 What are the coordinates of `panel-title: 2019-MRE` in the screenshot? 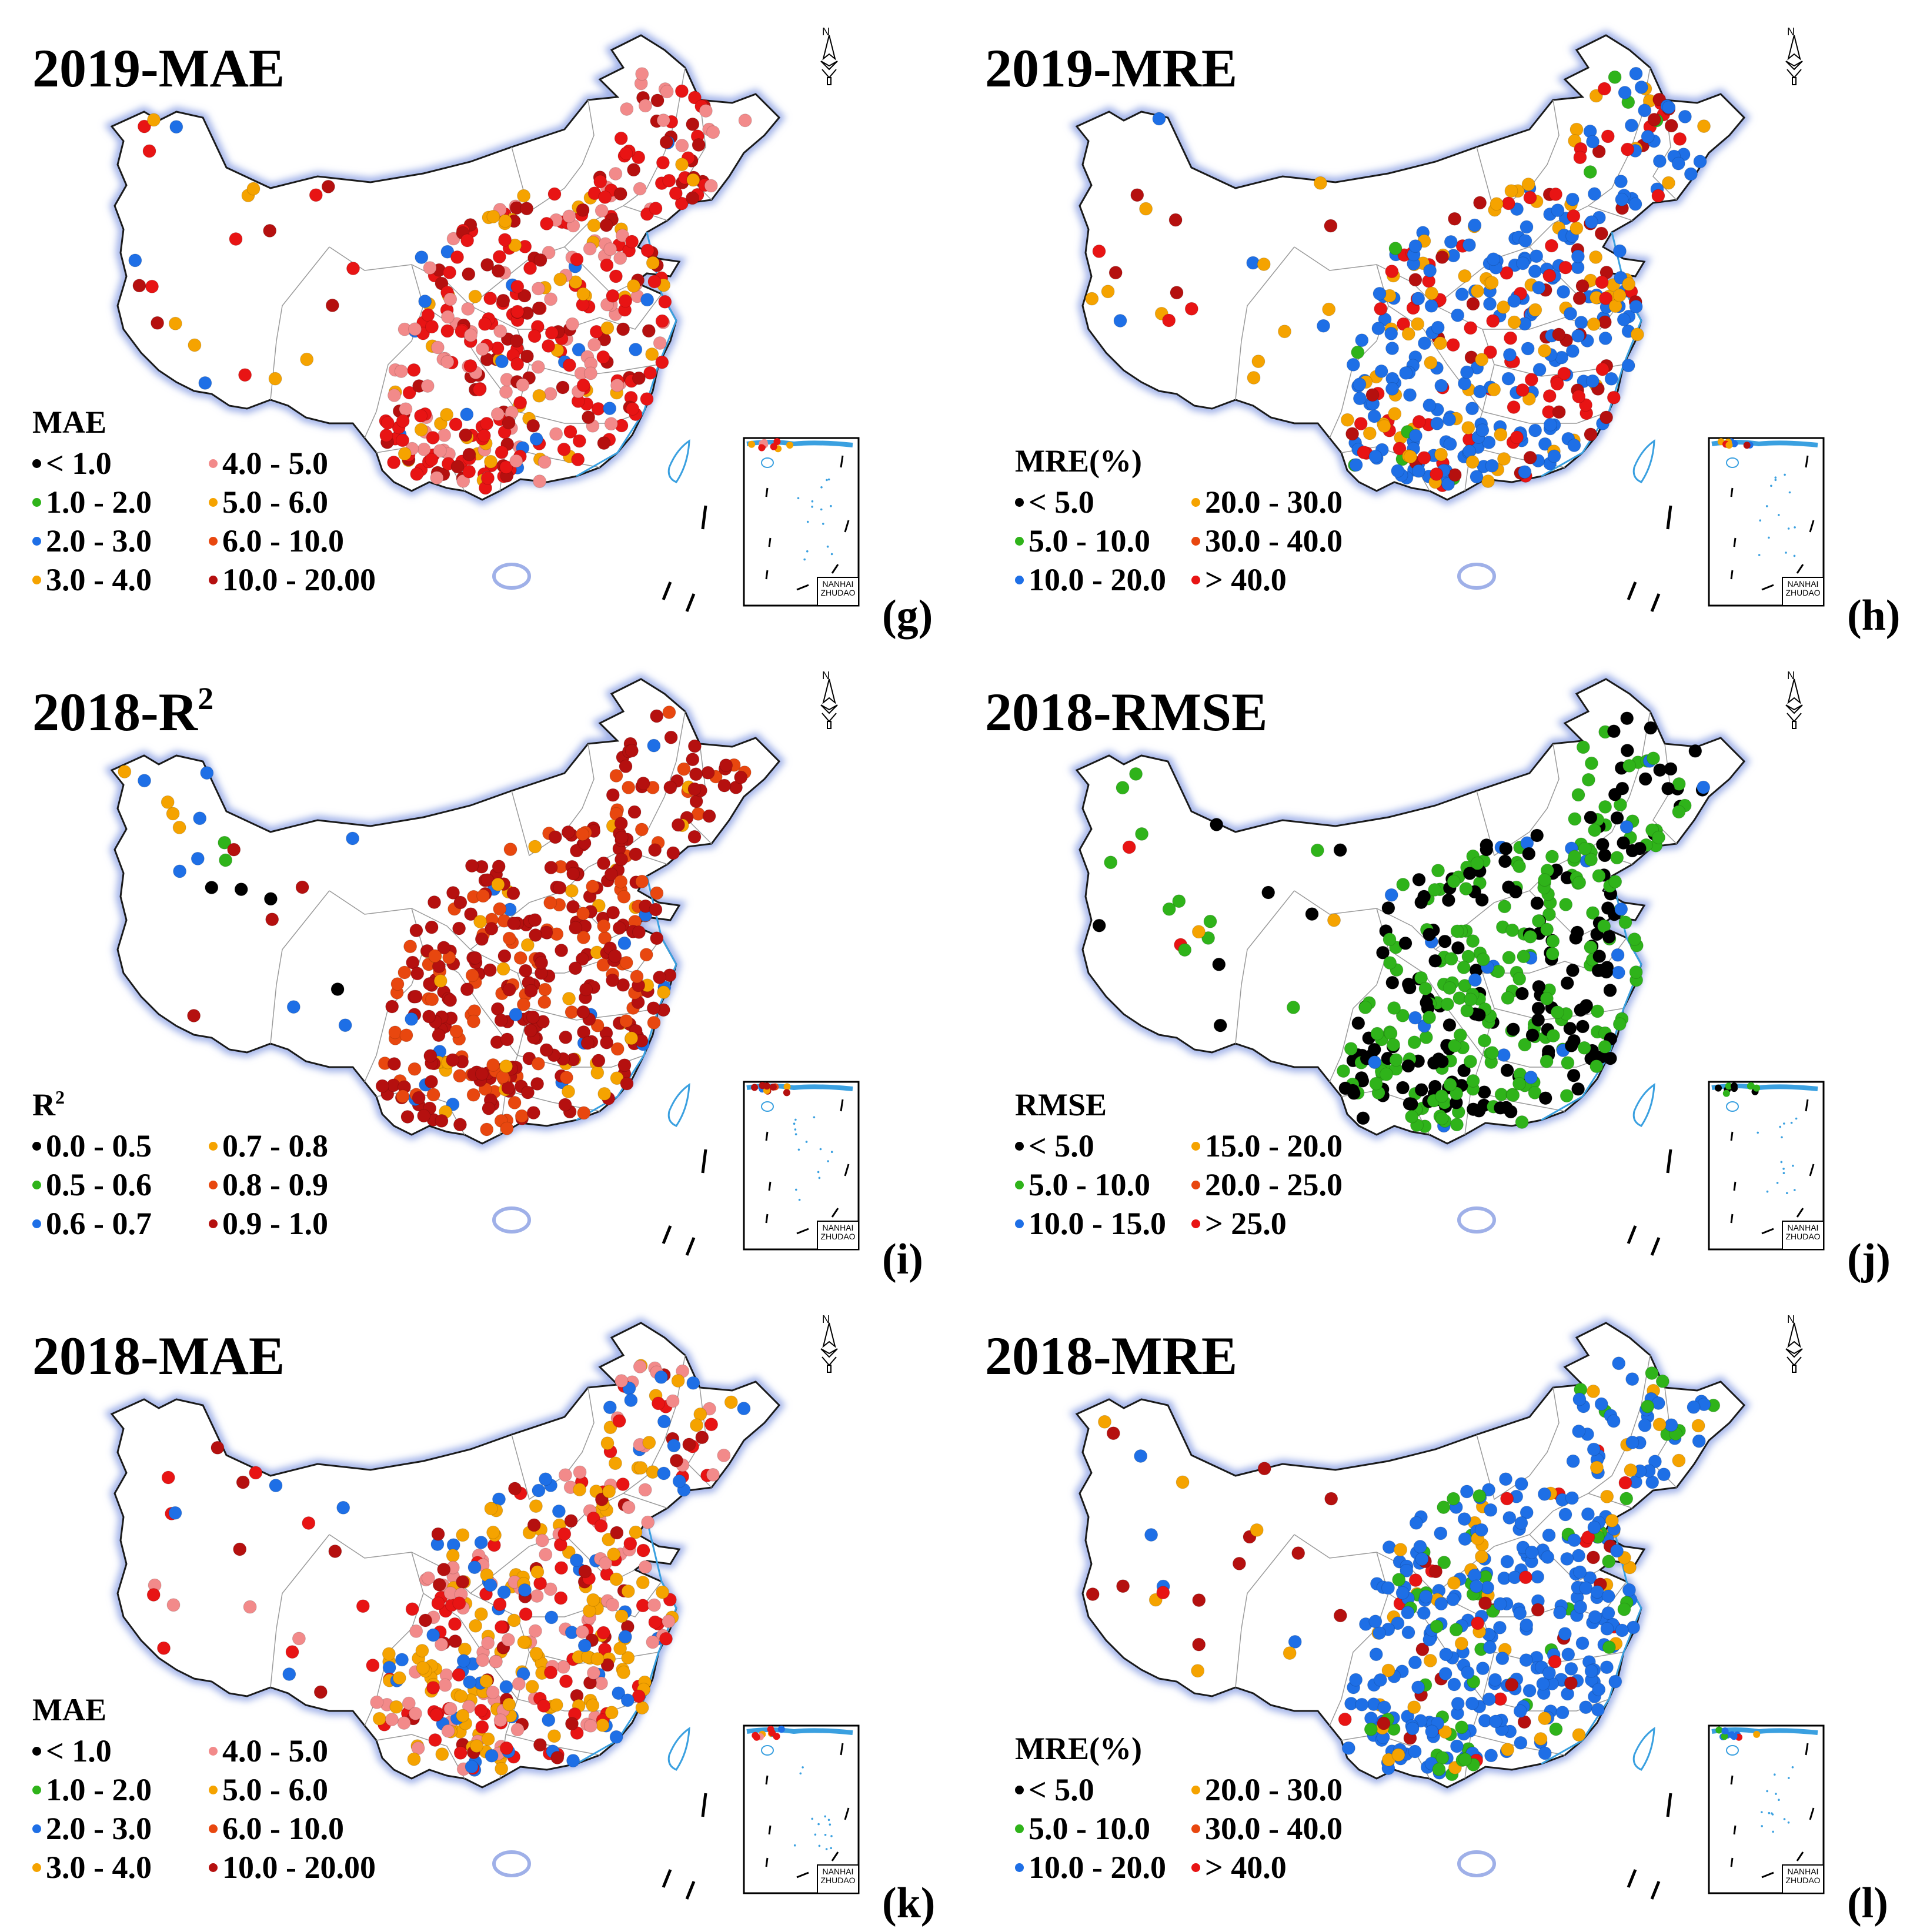 It's located at (1111, 68).